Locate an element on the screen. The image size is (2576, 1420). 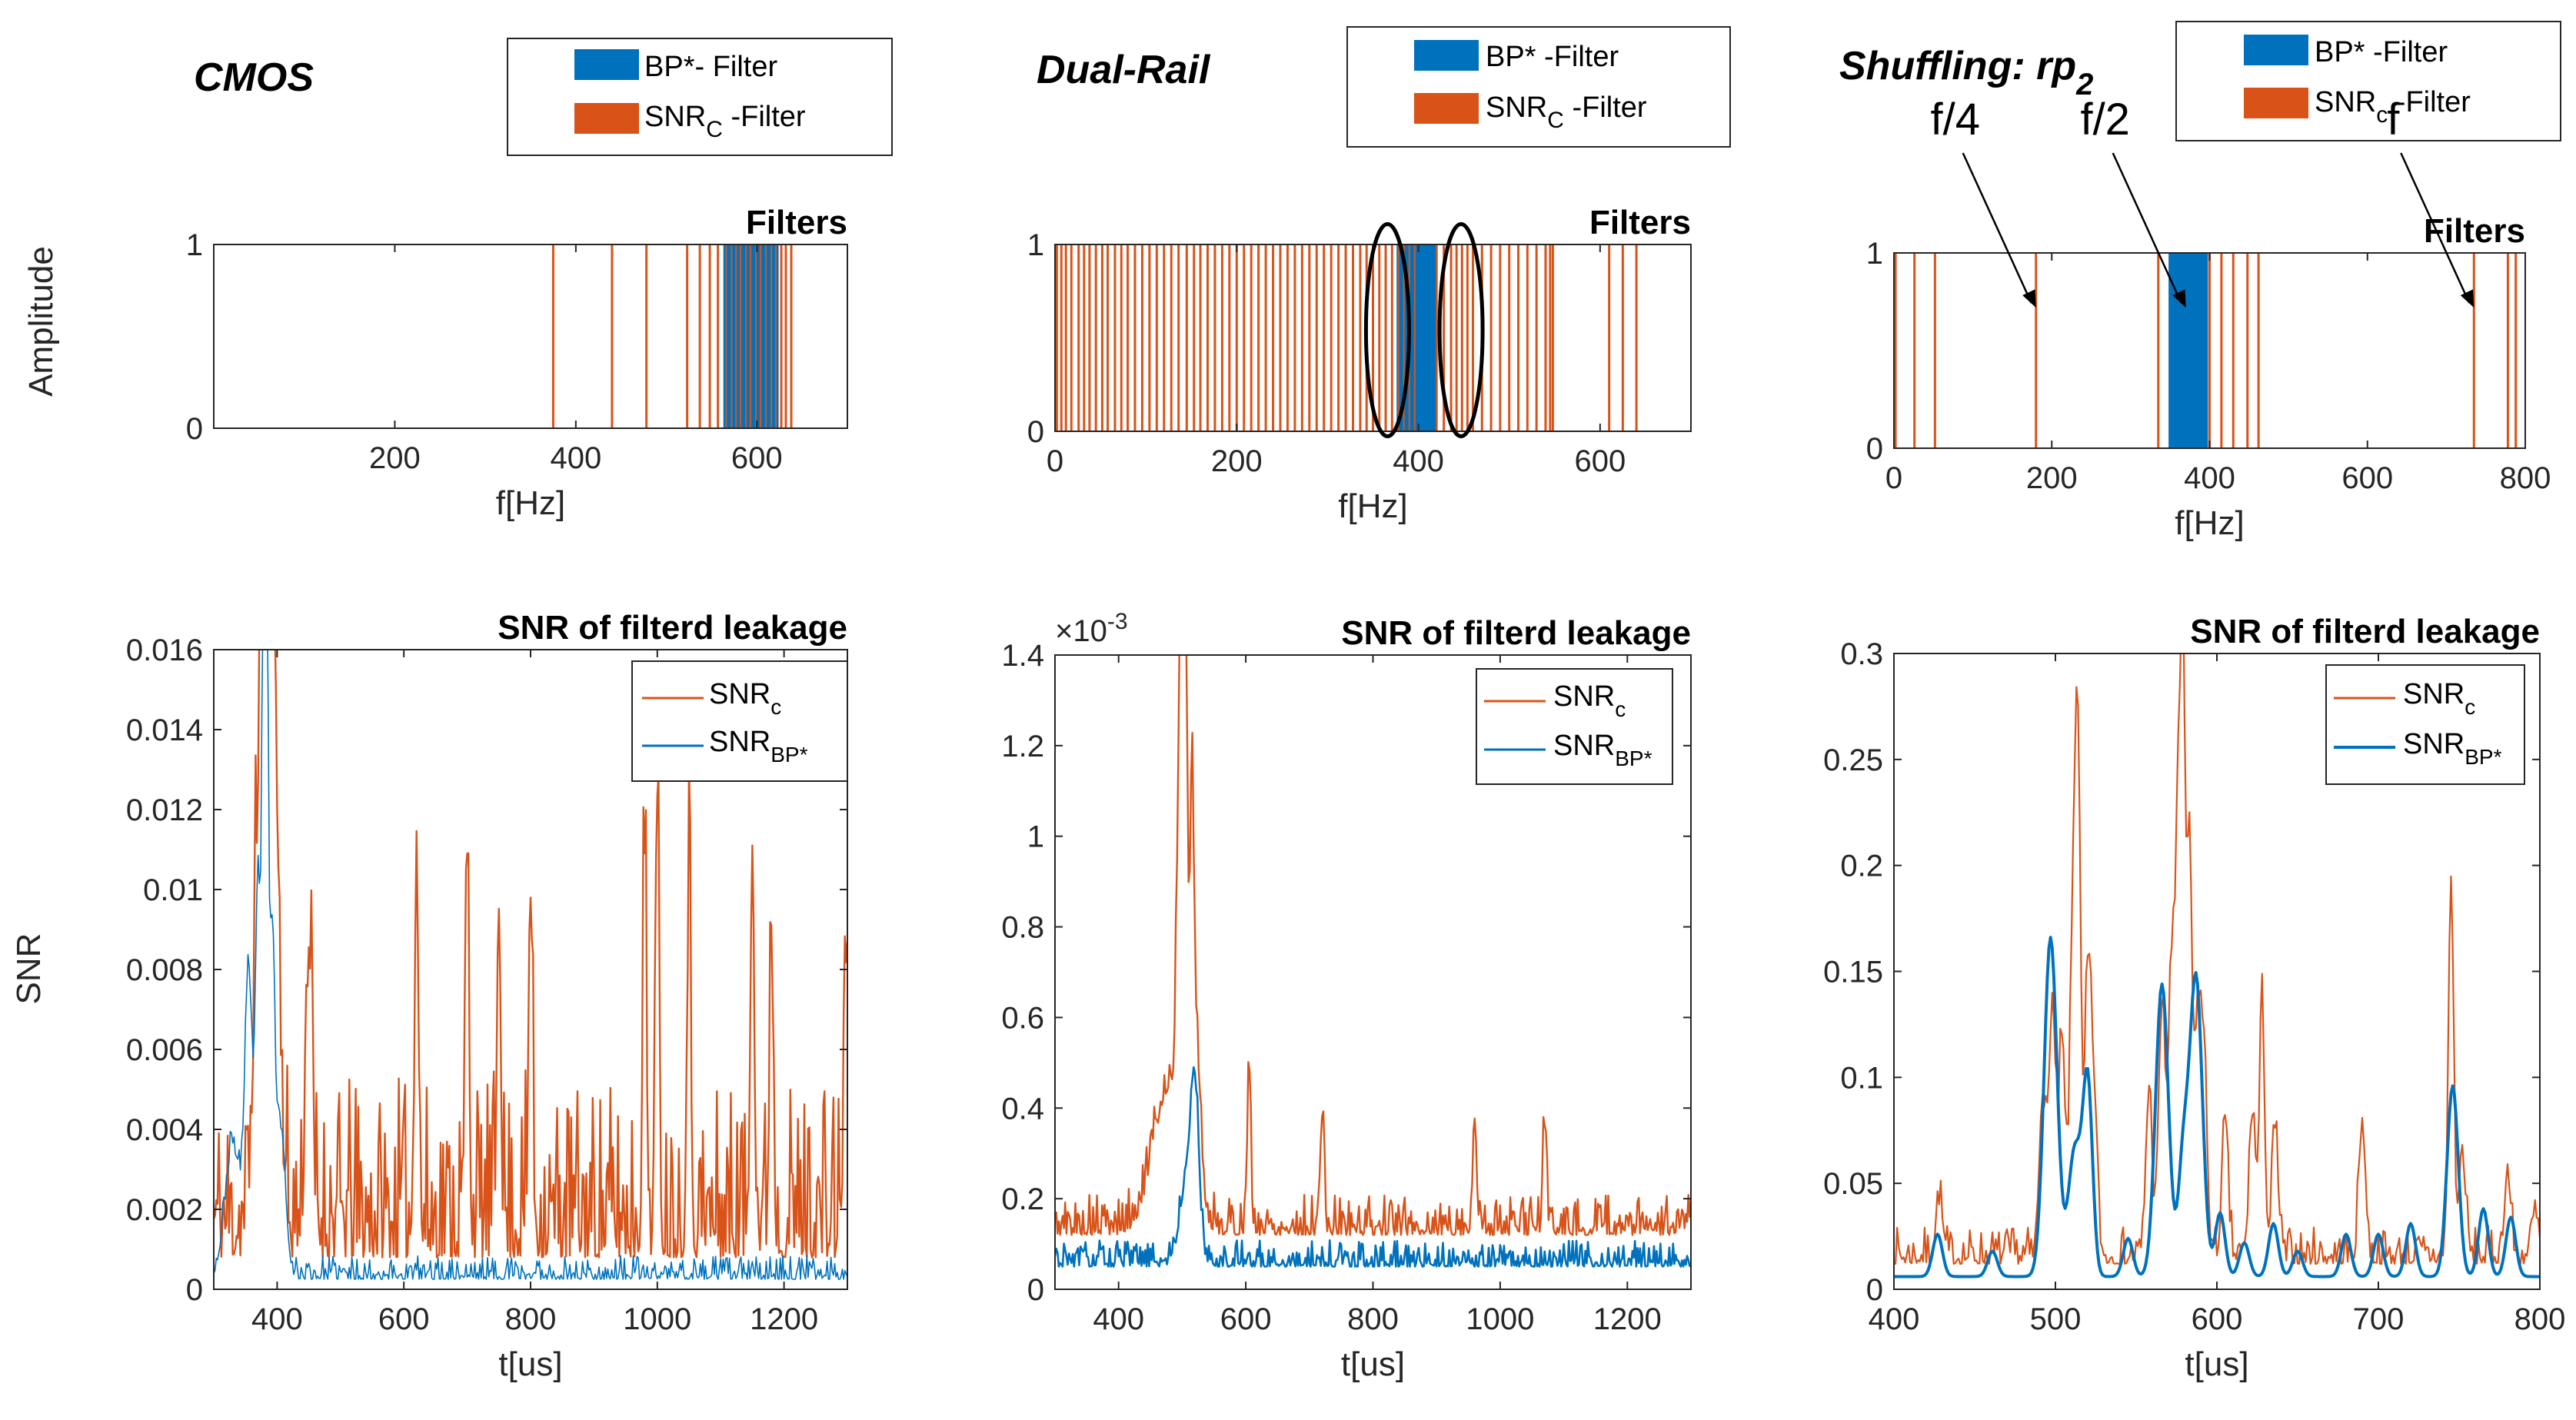
y-tick-label: 0.014 is located at coordinates (164, 730).